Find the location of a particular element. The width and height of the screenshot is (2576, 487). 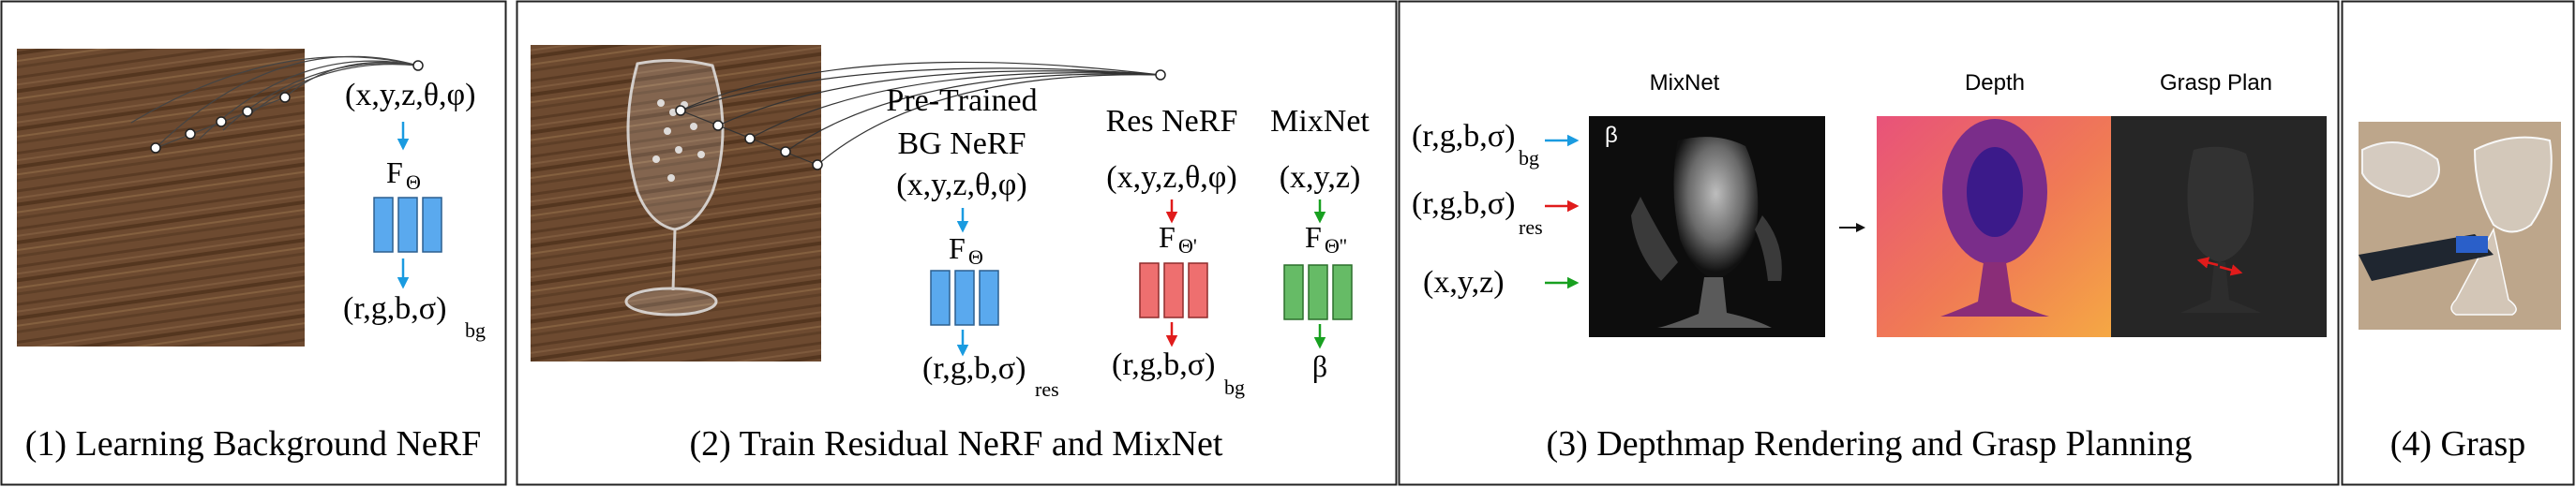

mixnet-input: (x,y,z) is located at coordinates (1320, 177).